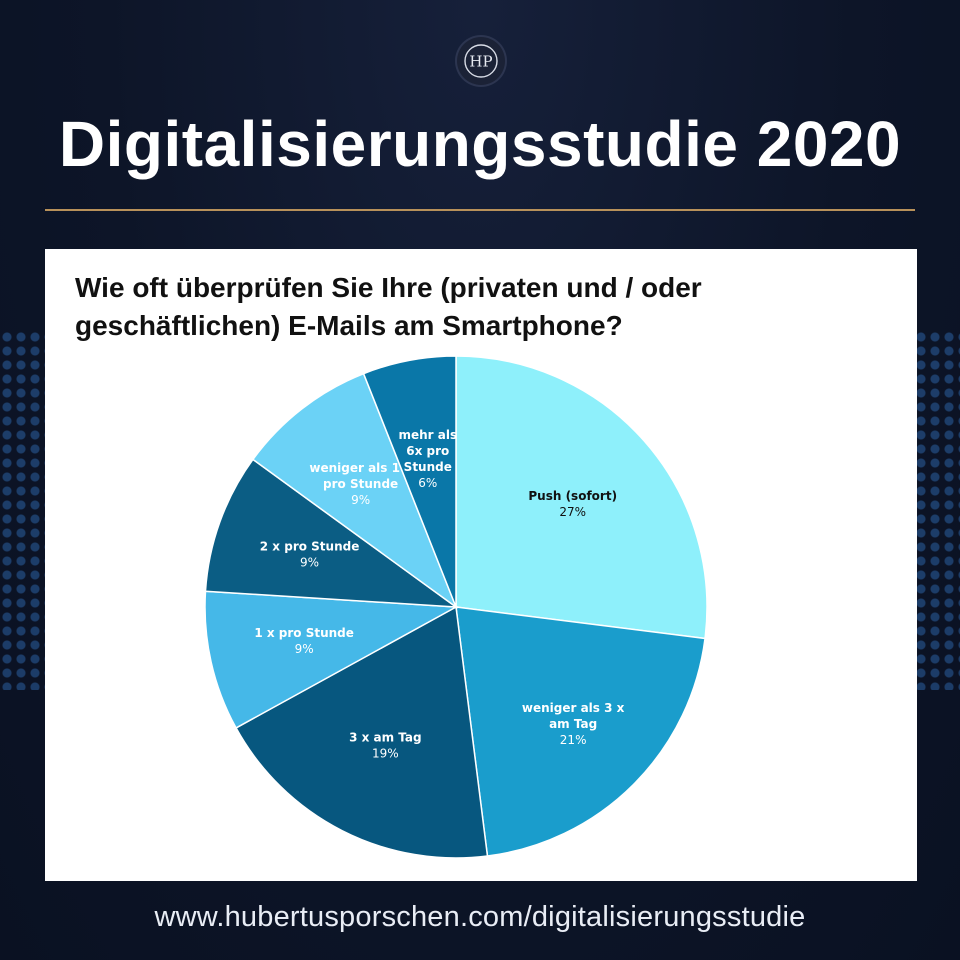 The width and height of the screenshot is (960, 960). I want to click on slice-label: 3 x am Tag, so click(385, 738).